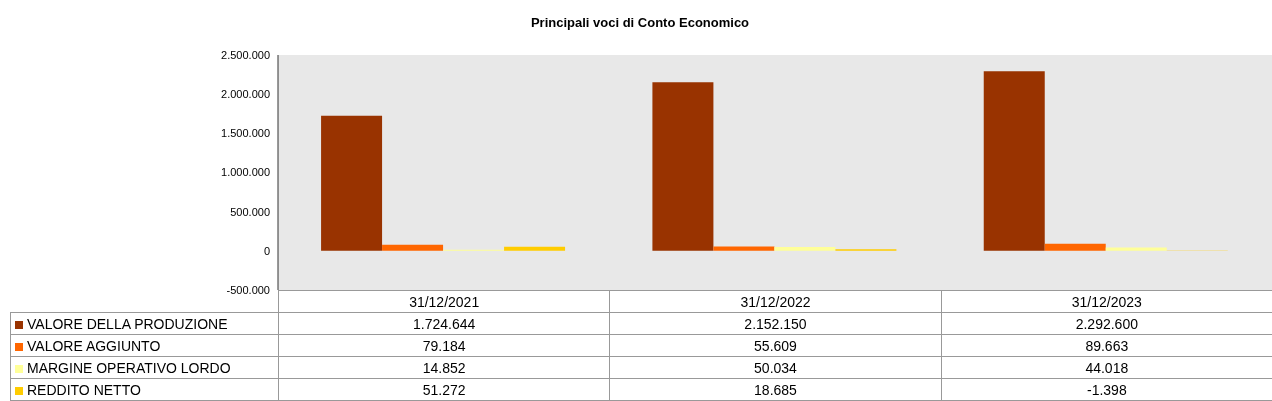 Image resolution: width=1272 pixels, height=401 pixels. What do you see at coordinates (266, 250) in the screenshot?
I see `y-tick-label: 0` at bounding box center [266, 250].